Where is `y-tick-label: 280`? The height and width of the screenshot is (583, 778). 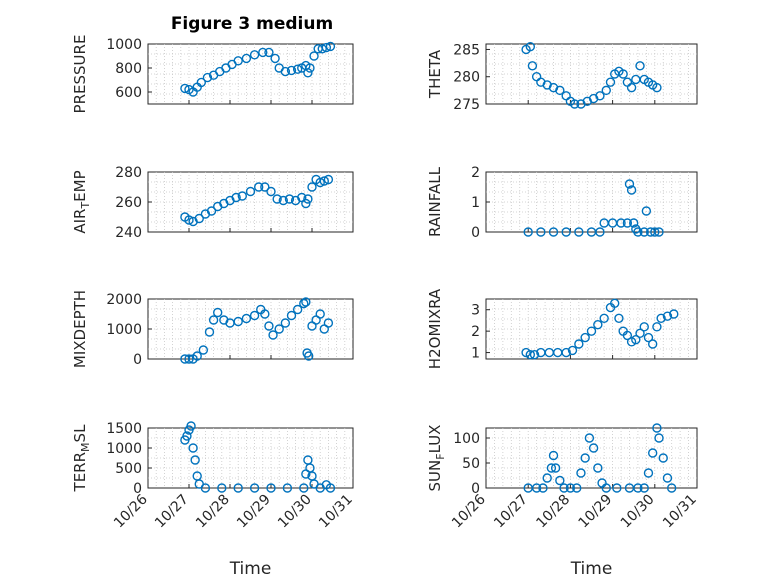
y-tick-label: 280 is located at coordinates (128, 173).